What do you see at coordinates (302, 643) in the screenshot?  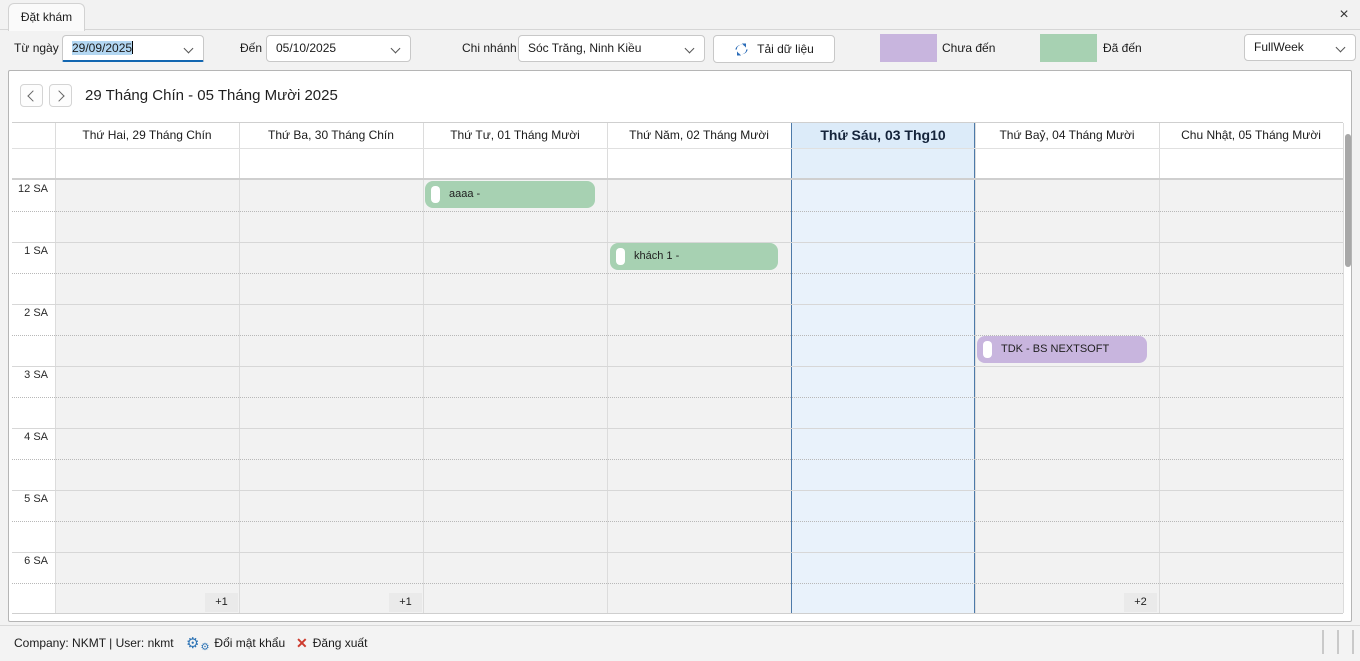 I see `logout-x-icon: ✕` at bounding box center [302, 643].